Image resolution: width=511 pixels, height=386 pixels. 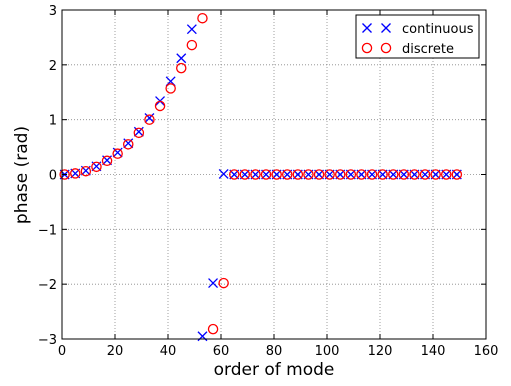 I want to click on x-tick-label: 160, so click(x=486, y=351).